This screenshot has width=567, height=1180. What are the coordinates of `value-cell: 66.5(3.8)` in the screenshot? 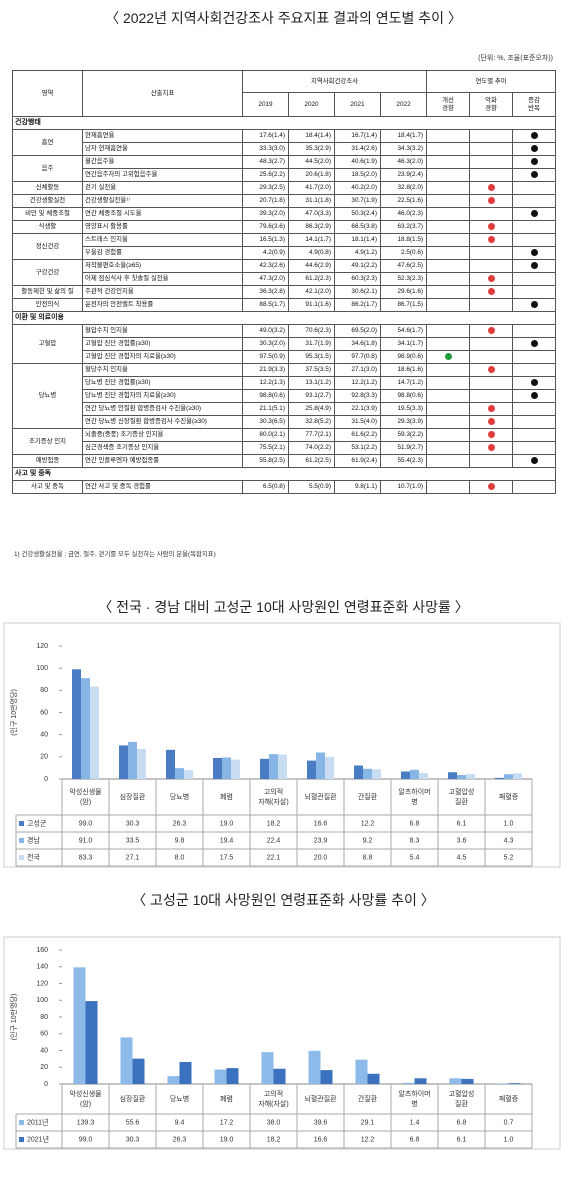 It's located at (357, 227).